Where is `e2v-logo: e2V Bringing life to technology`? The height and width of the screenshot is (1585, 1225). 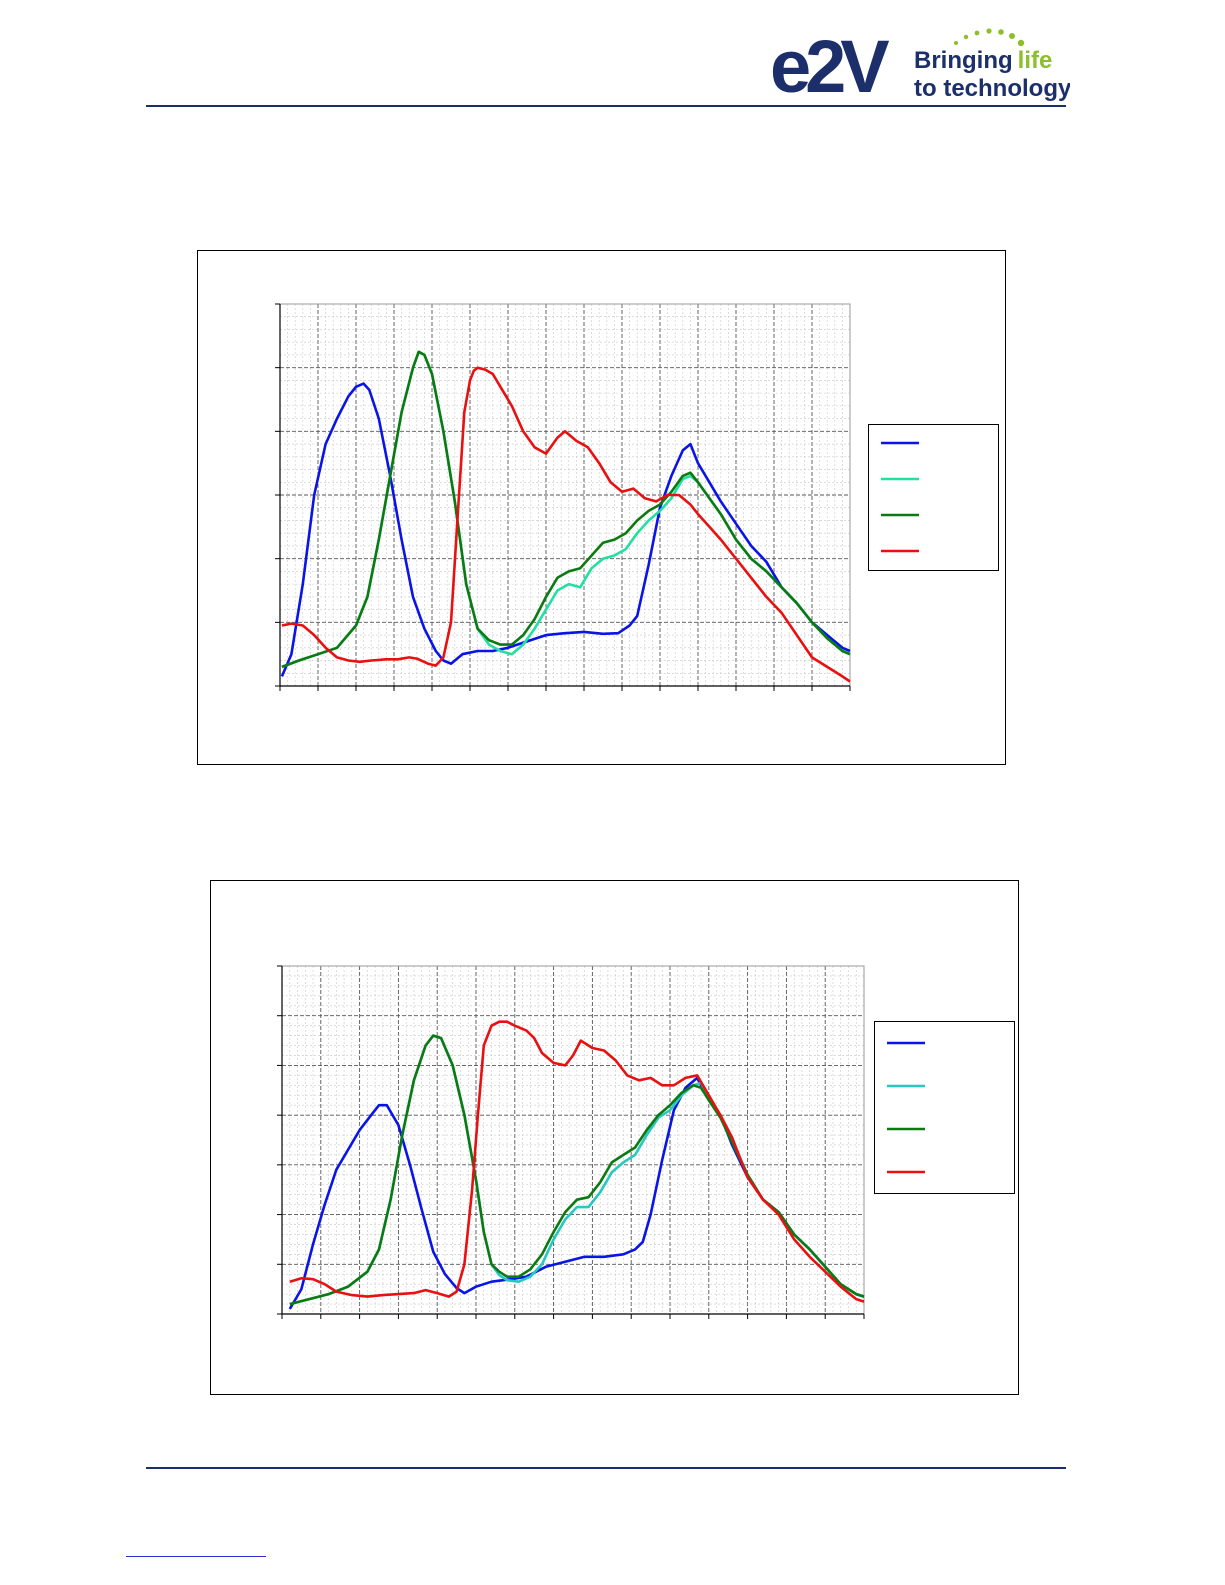 e2v-logo: e2V Bringing life to technology is located at coordinates (920, 65).